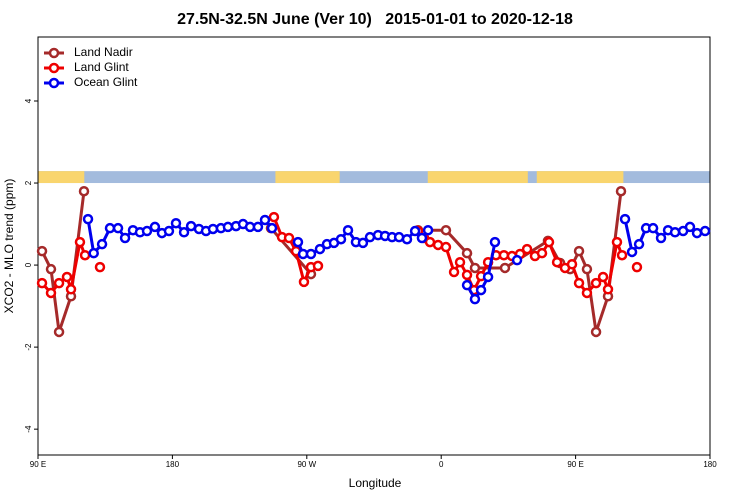 This screenshot has height=500, width=750. Describe the element at coordinates (374, 177) in the screenshot. I see `ocean-band` at that location.